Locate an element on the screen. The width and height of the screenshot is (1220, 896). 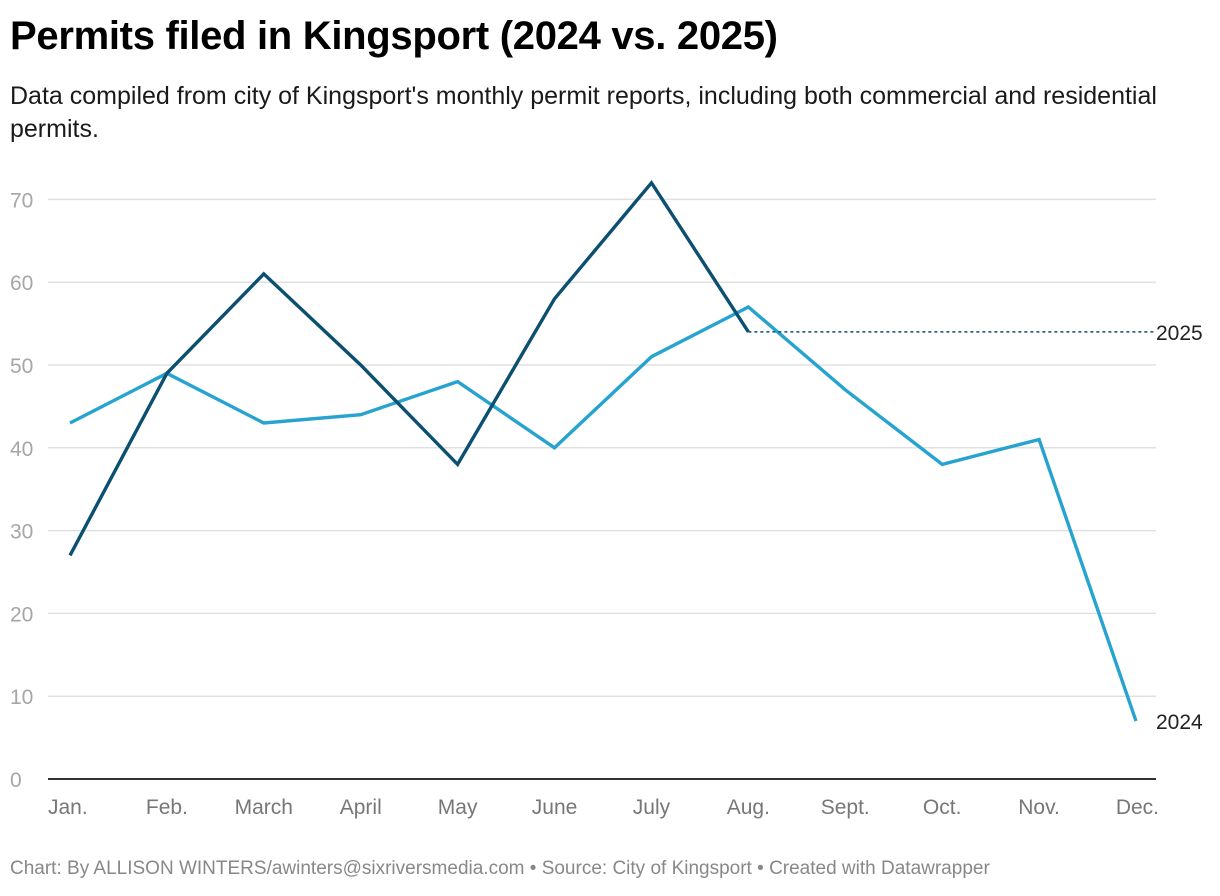
x-tick-label: July is located at coordinates (652, 807).